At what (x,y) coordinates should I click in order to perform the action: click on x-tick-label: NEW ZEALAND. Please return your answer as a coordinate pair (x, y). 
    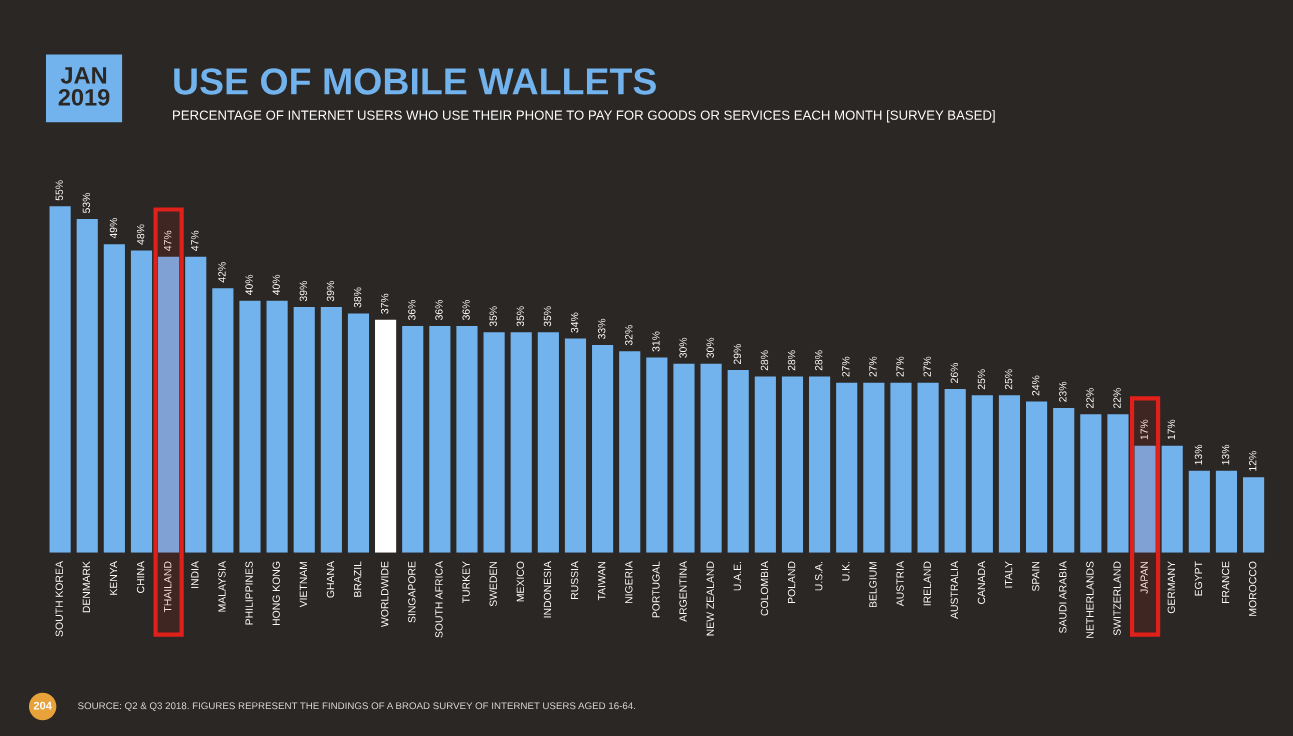
    Looking at the image, I should click on (710, 598).